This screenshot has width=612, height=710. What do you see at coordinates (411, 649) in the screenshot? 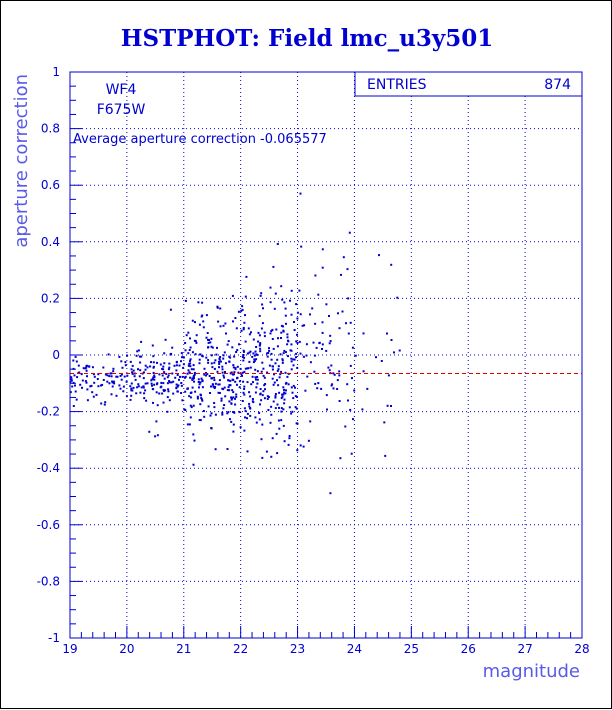
I see `x-tick-label: 25` at bounding box center [411, 649].